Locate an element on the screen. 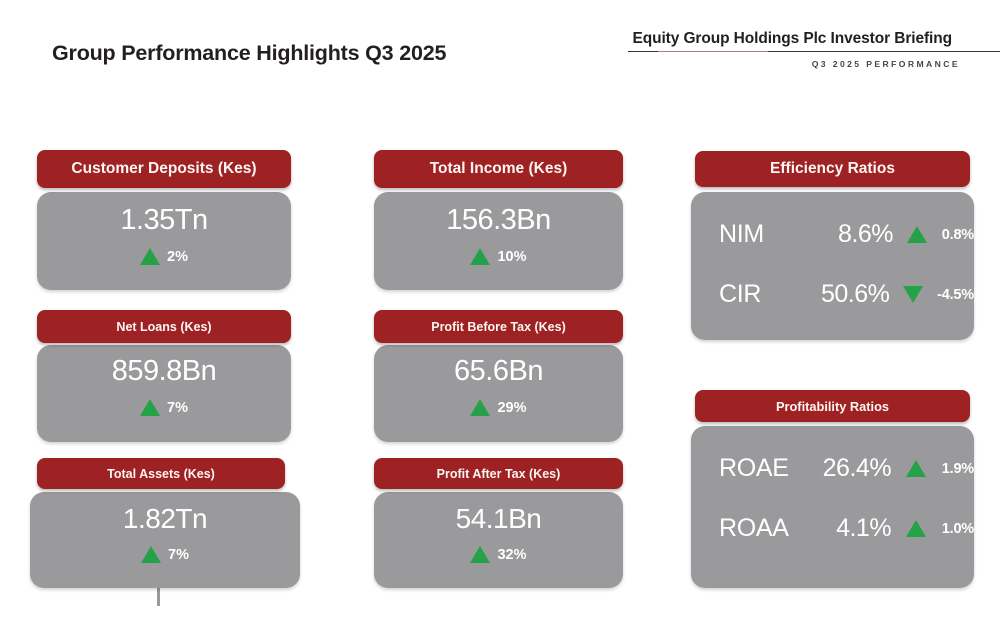  triangle-down-icon is located at coordinates (913, 294).